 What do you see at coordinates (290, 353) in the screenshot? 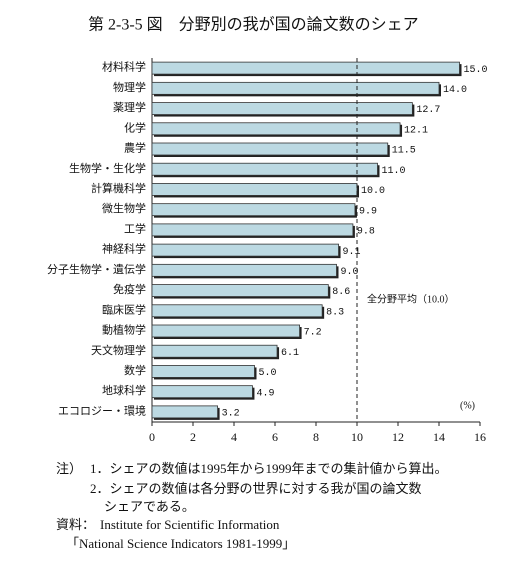
I see `value-label: 6.1` at bounding box center [290, 353].